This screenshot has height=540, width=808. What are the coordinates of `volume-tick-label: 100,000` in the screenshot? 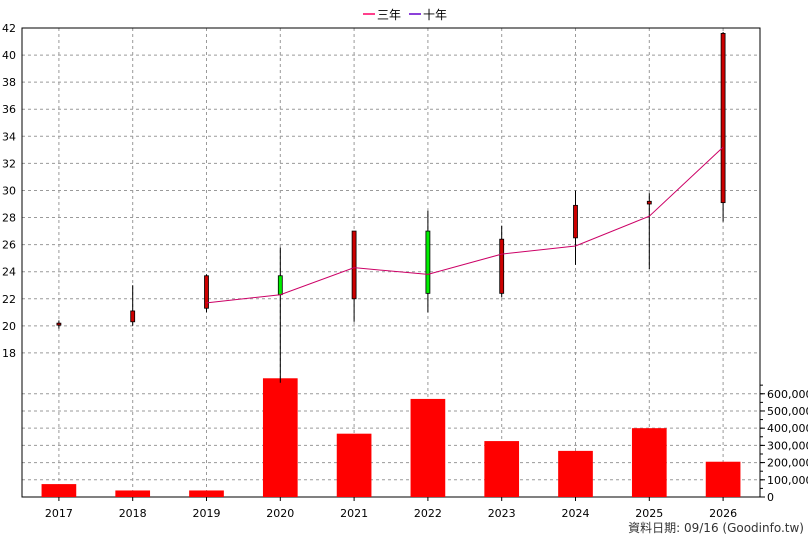 It's located at (787, 480).